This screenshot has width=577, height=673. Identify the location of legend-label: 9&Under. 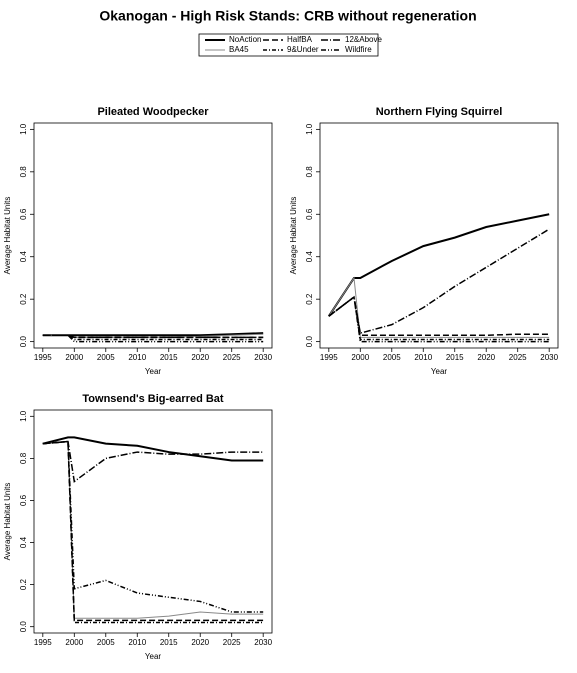
(303, 49).